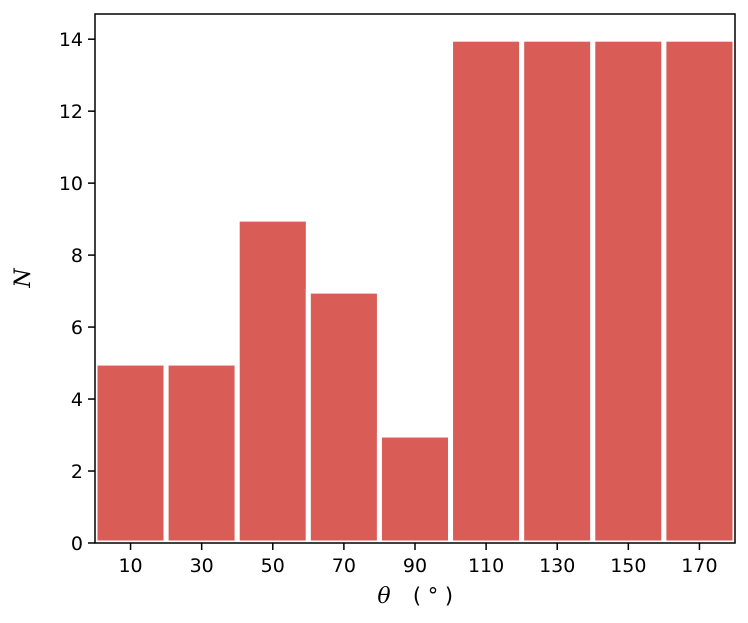  I want to click on x-tick-label-70: 70, so click(344, 566).